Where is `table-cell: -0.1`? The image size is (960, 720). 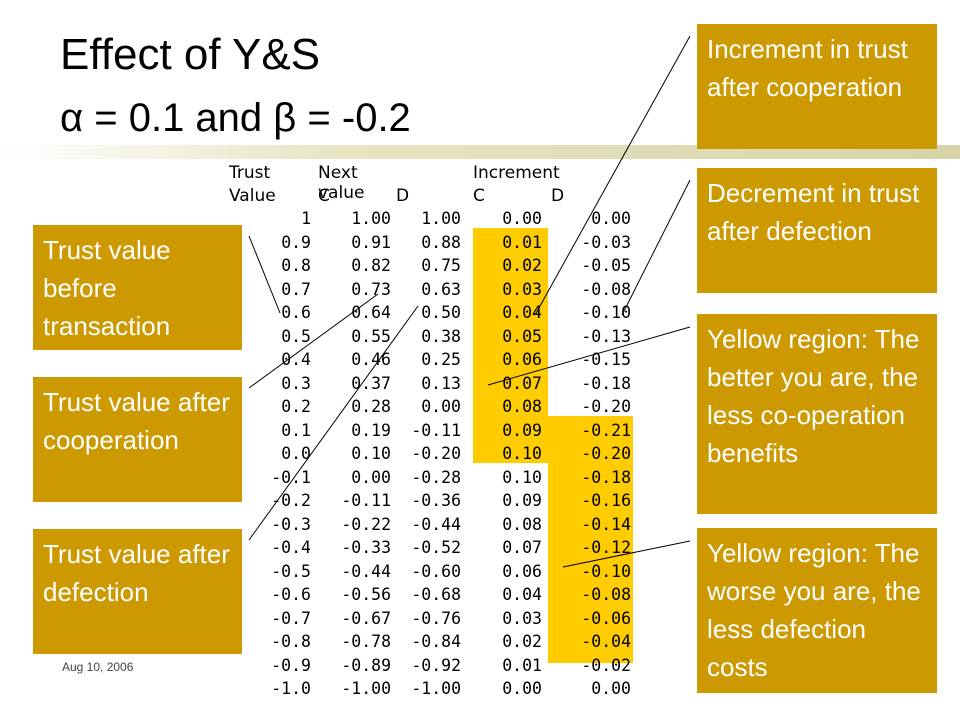
table-cell: -0.1 is located at coordinates (291, 477).